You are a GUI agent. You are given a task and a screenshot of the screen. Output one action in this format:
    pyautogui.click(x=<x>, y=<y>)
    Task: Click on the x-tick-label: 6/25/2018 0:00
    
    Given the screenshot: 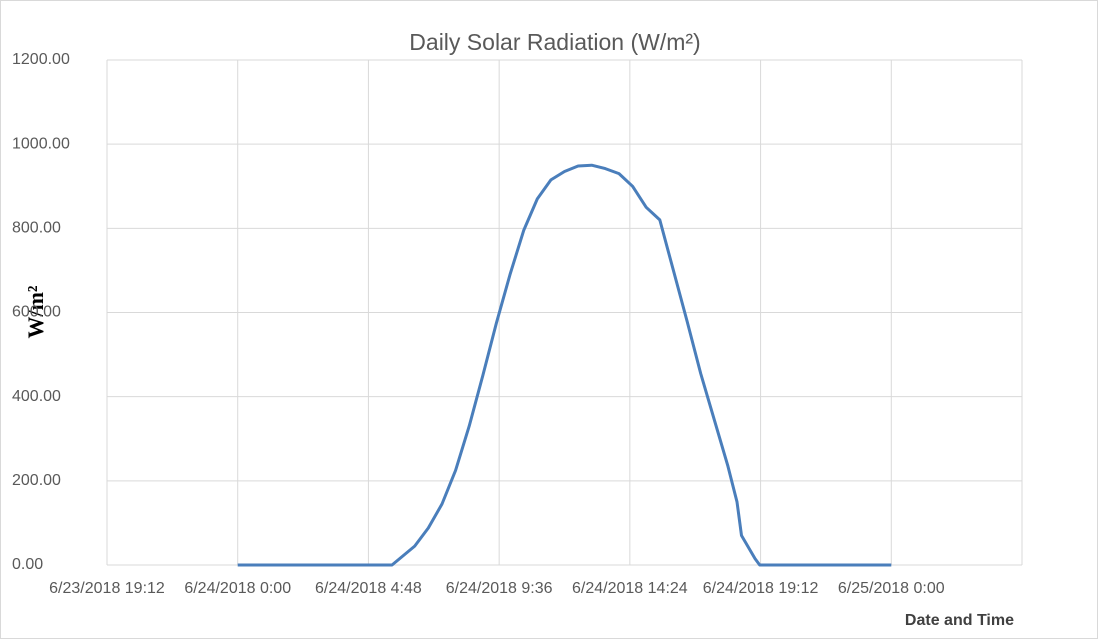 What is the action you would take?
    pyautogui.click(x=891, y=588)
    